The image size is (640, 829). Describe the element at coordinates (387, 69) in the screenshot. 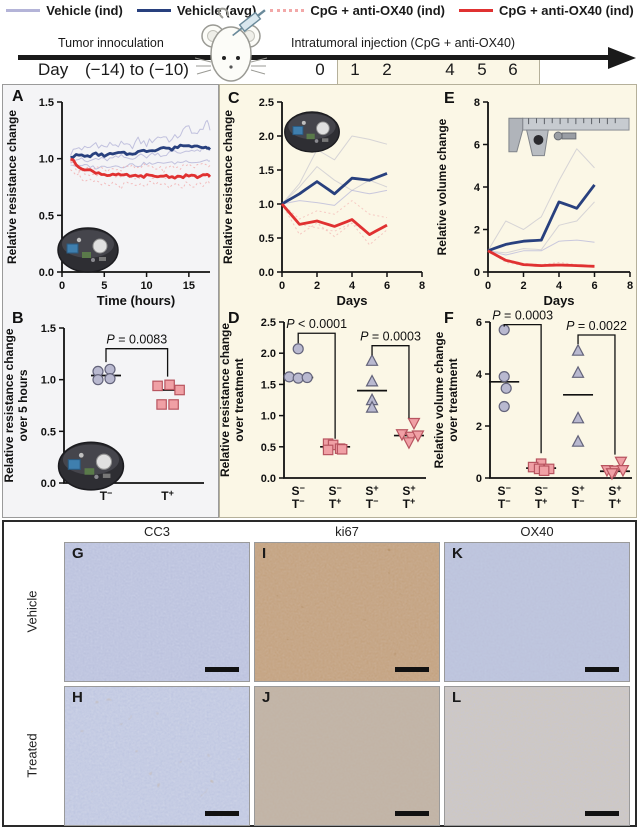

I see `day-tick-2: 2` at that location.